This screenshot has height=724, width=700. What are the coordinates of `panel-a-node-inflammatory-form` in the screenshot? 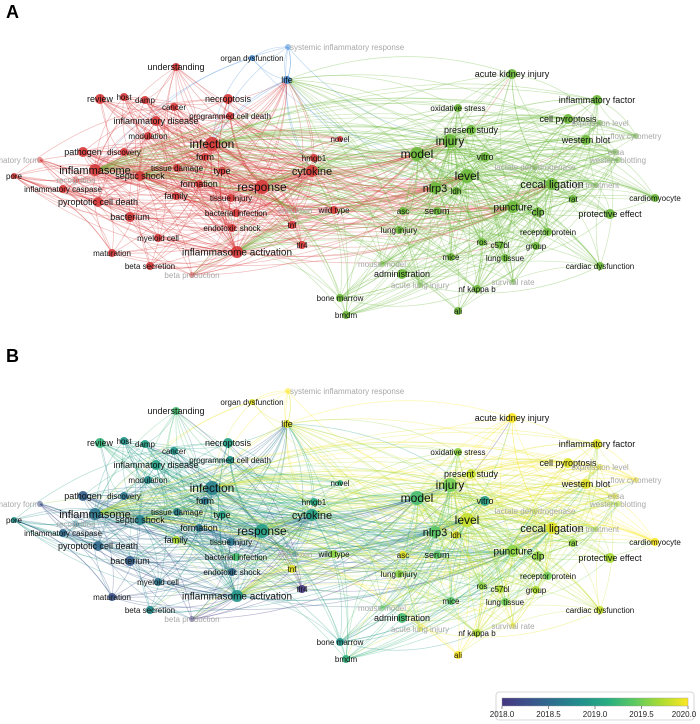 It's located at (40, 160).